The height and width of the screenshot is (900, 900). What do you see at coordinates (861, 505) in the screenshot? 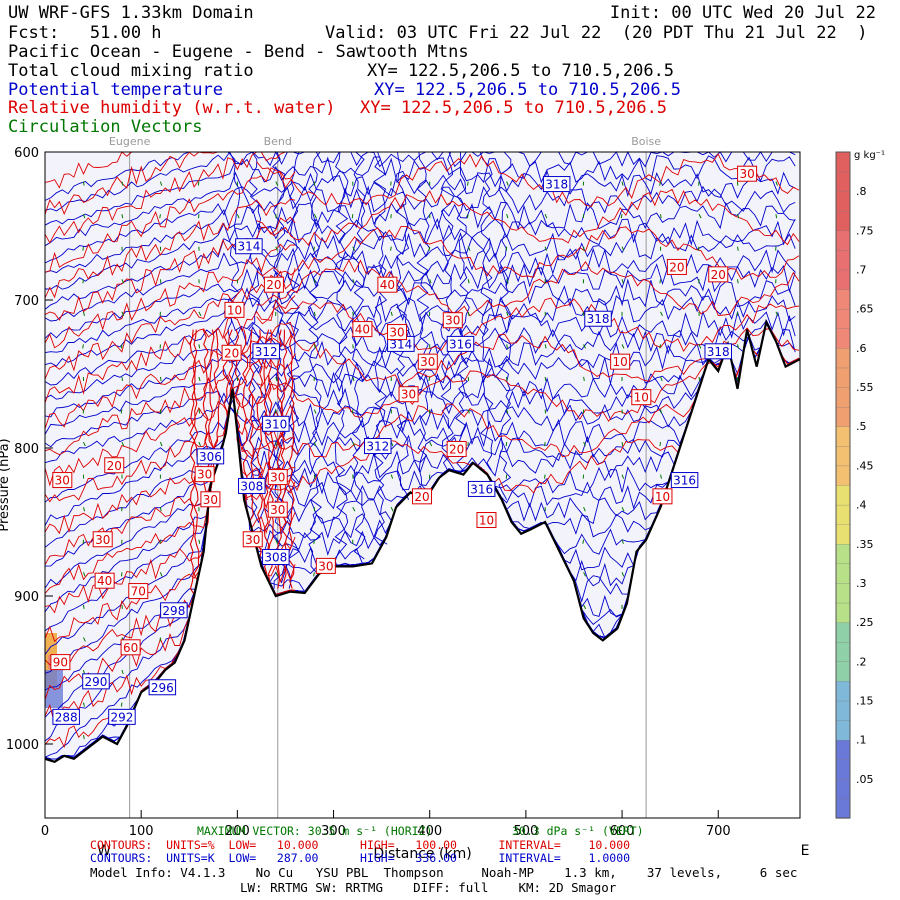
I see `colorbar-tick-label: .4` at bounding box center [861, 505].